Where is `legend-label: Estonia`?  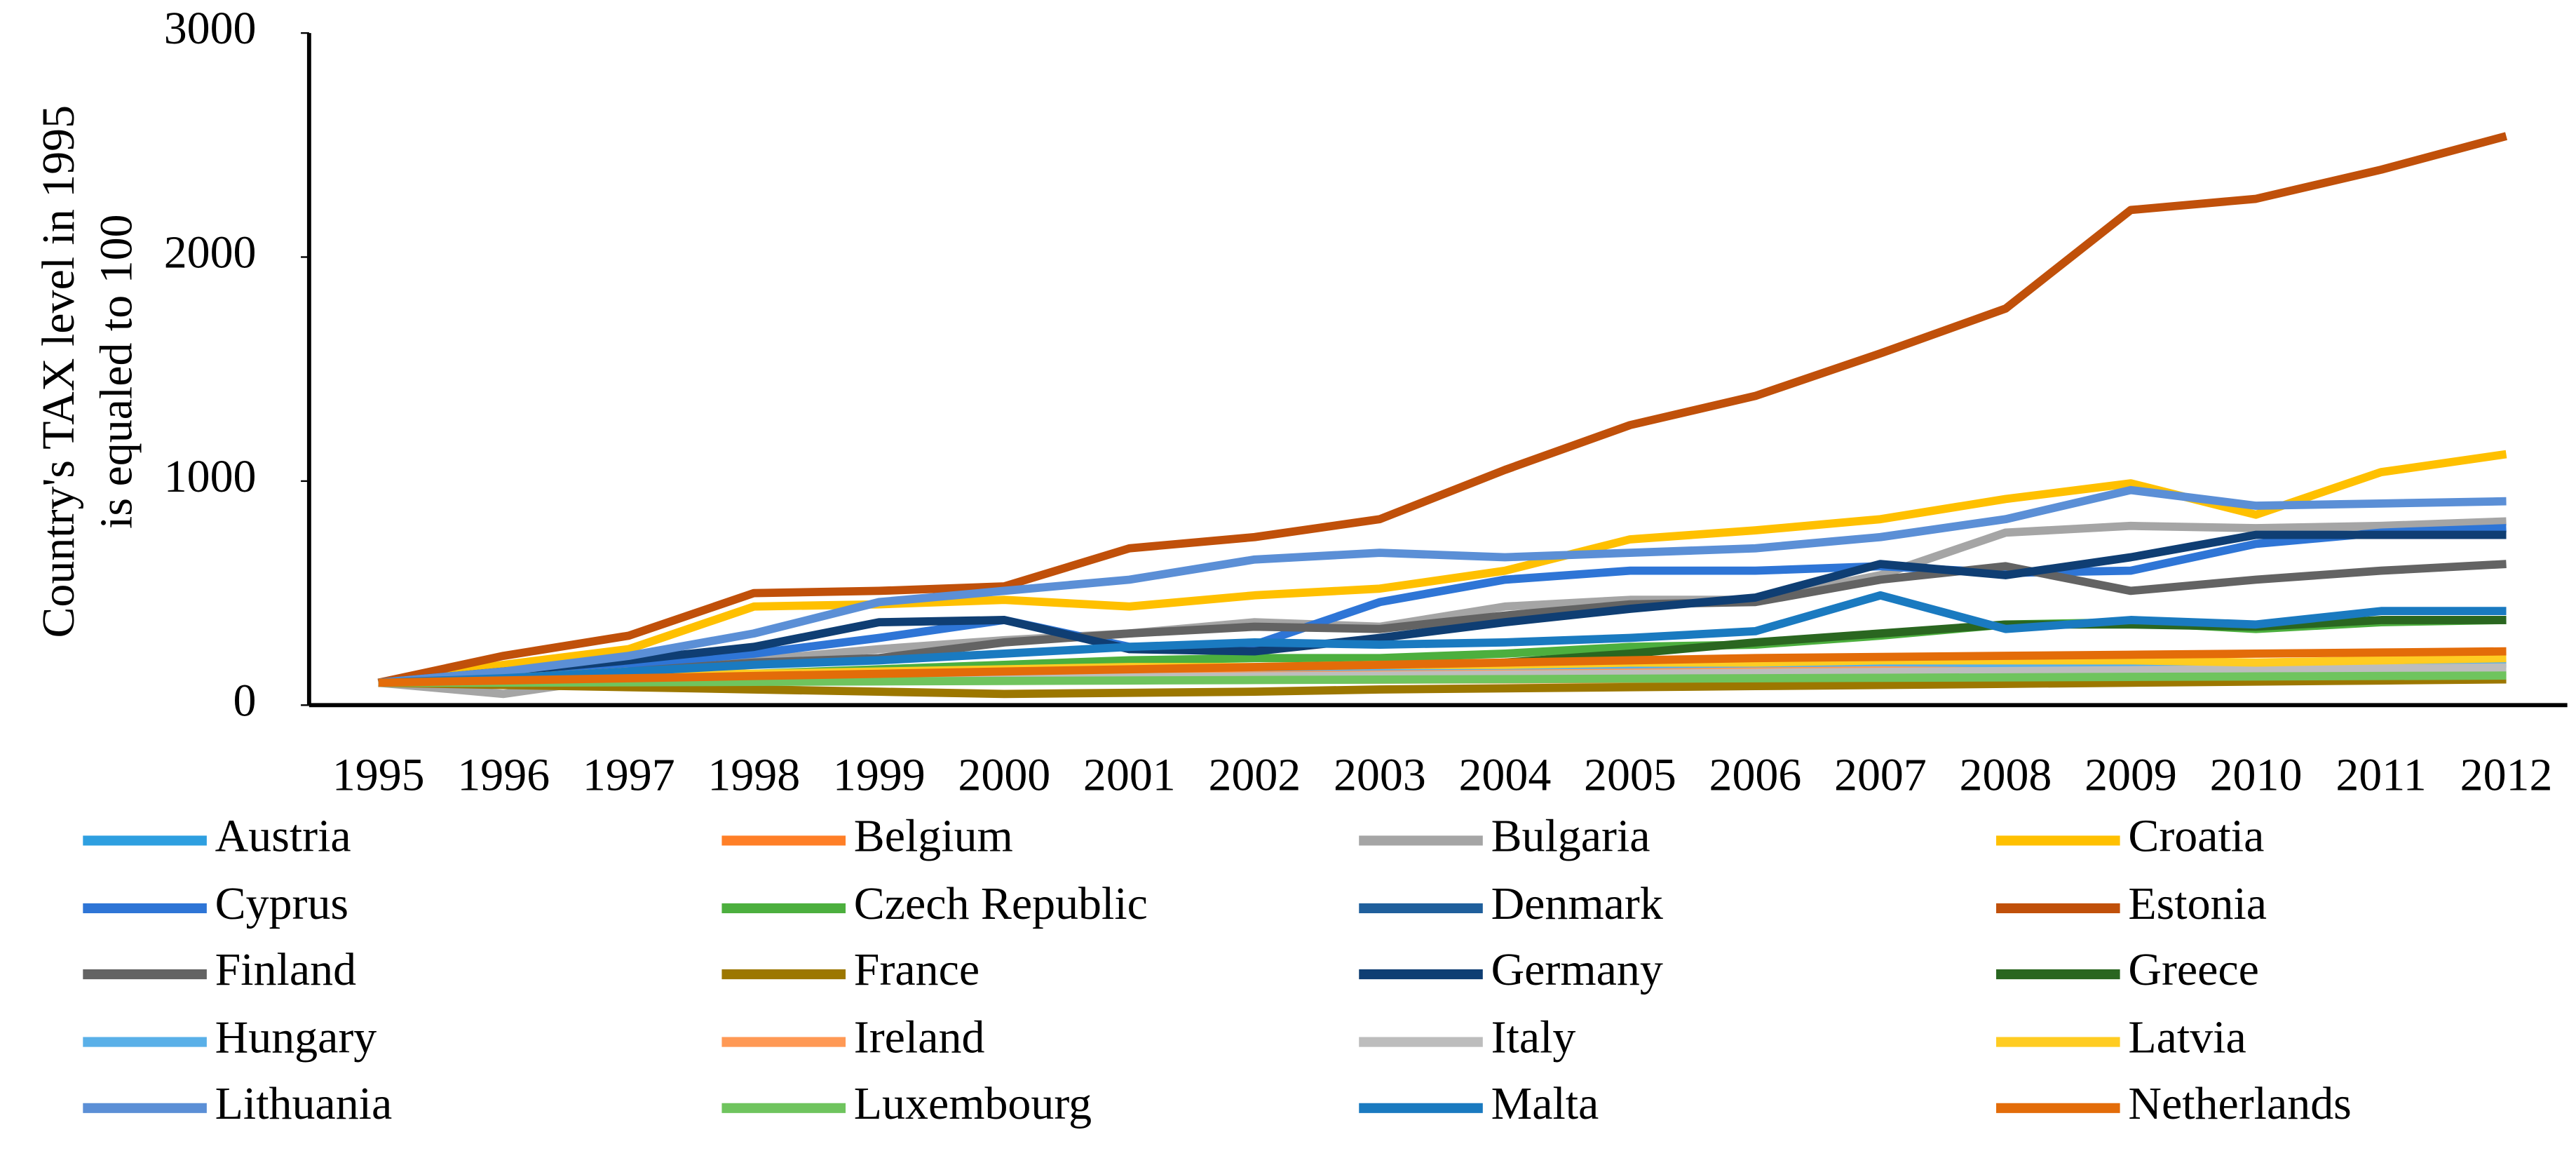 legend-label: Estonia is located at coordinates (2197, 903).